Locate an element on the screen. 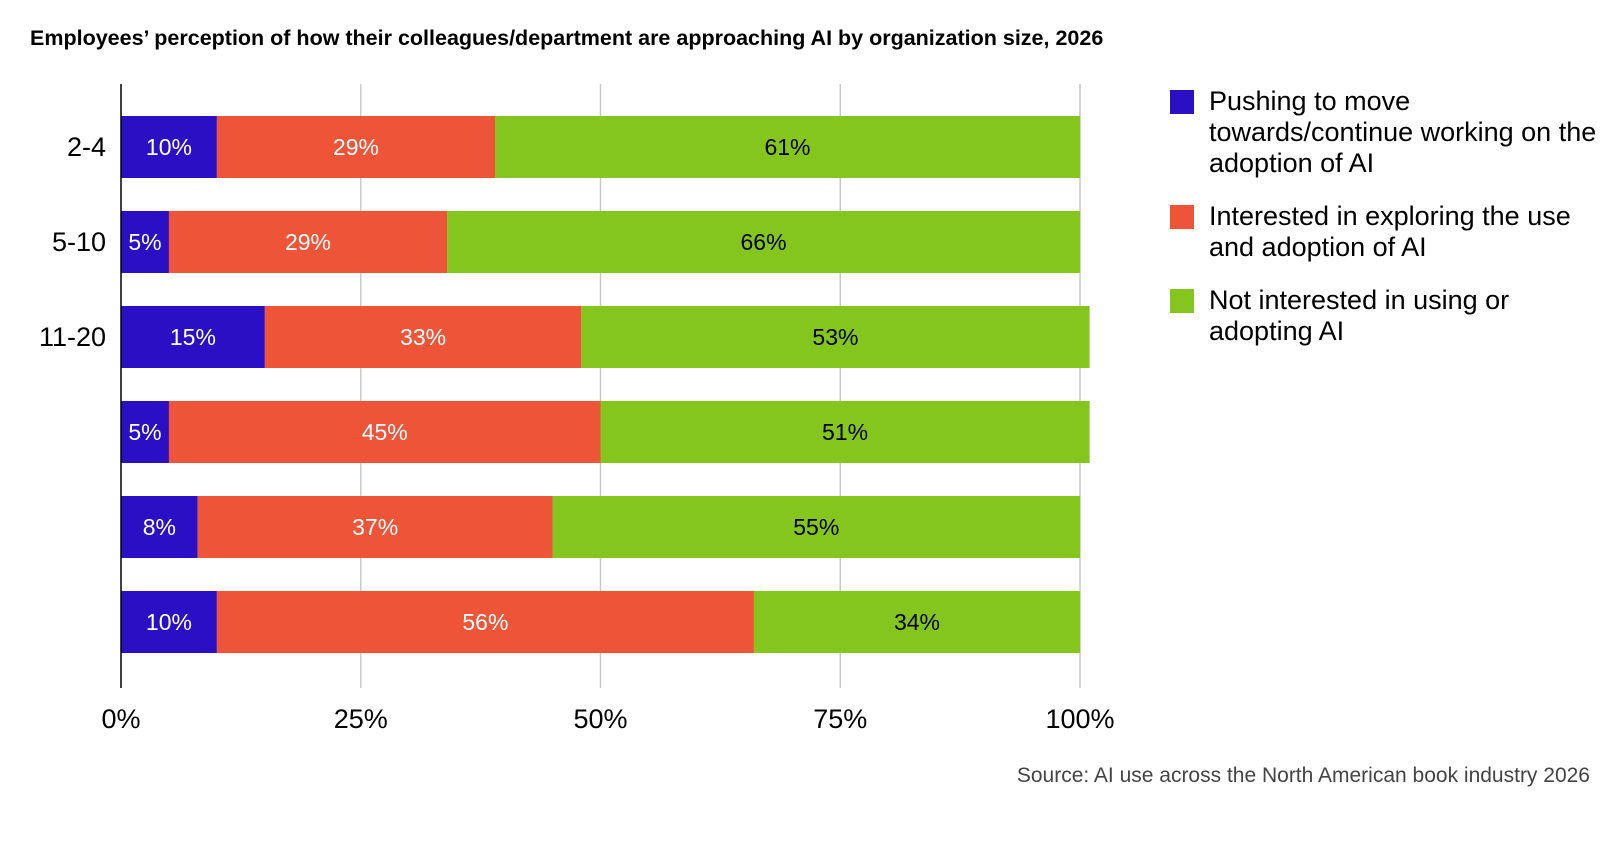 This screenshot has width=1616, height=846. bar-value-label: 37% is located at coordinates (375, 527).